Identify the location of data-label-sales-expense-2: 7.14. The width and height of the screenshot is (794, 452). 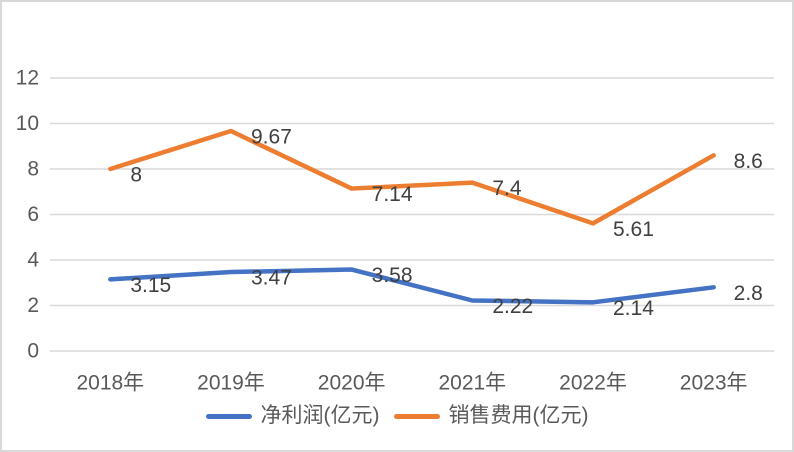
(392, 194).